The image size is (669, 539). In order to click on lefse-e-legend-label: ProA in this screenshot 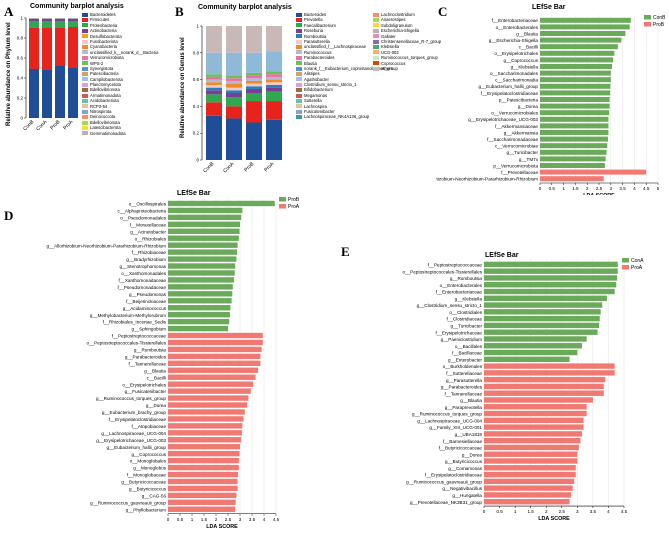, I will do `click(637, 268)`.